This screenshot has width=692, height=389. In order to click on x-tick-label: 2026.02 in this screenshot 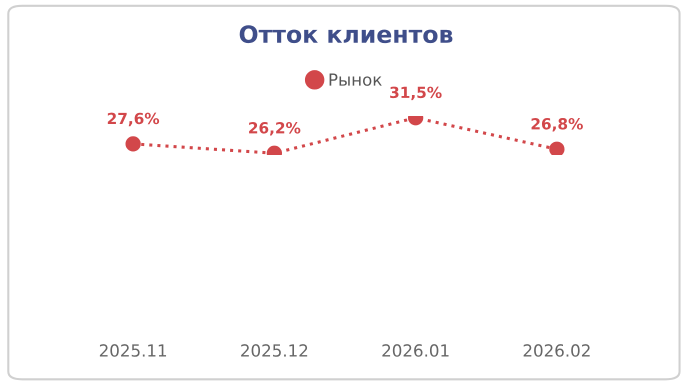, I will do `click(557, 350)`.